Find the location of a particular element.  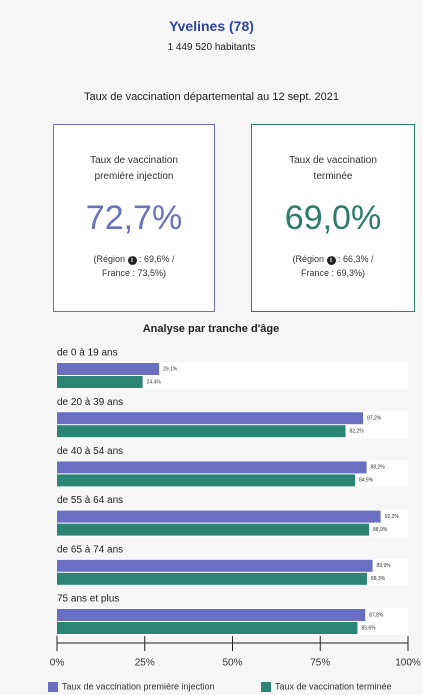

value-label: 82,2% is located at coordinates (357, 432).